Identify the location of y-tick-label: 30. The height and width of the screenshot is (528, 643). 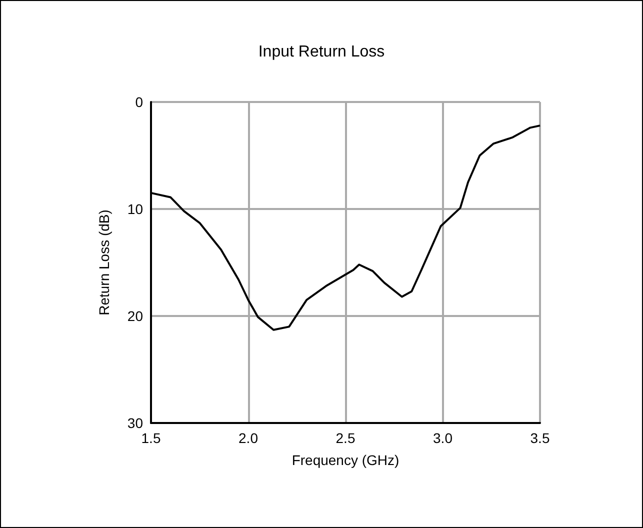
(135, 423).